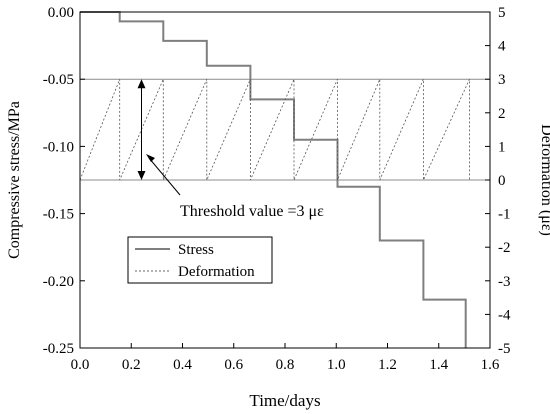 The image size is (550, 414). Describe the element at coordinates (58, 80) in the screenshot. I see `y-left-tick-label: -0.05` at that location.